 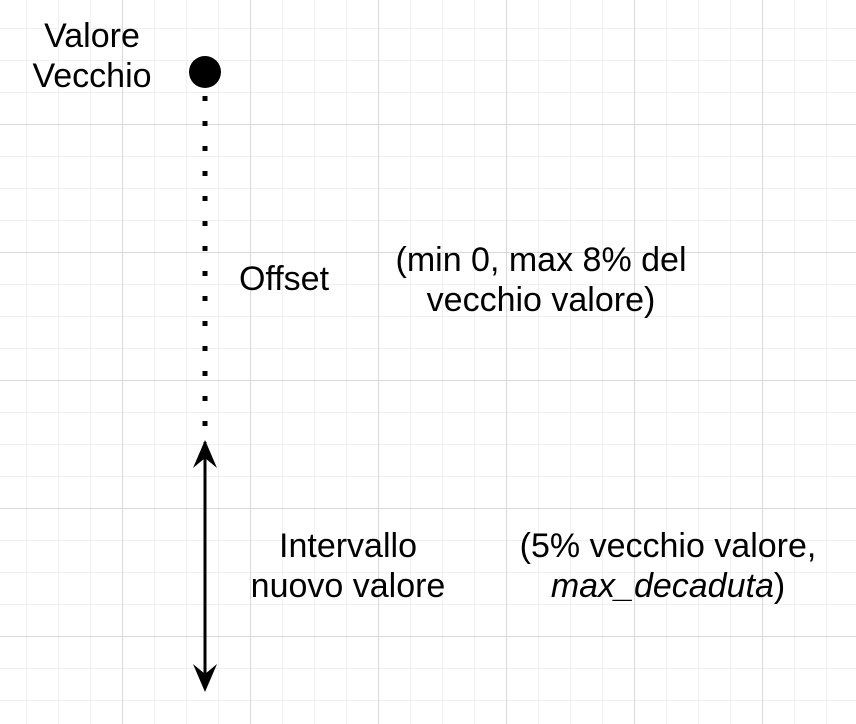 What do you see at coordinates (348, 586) in the screenshot?
I see `interval-label-line2: nuovo valore` at bounding box center [348, 586].